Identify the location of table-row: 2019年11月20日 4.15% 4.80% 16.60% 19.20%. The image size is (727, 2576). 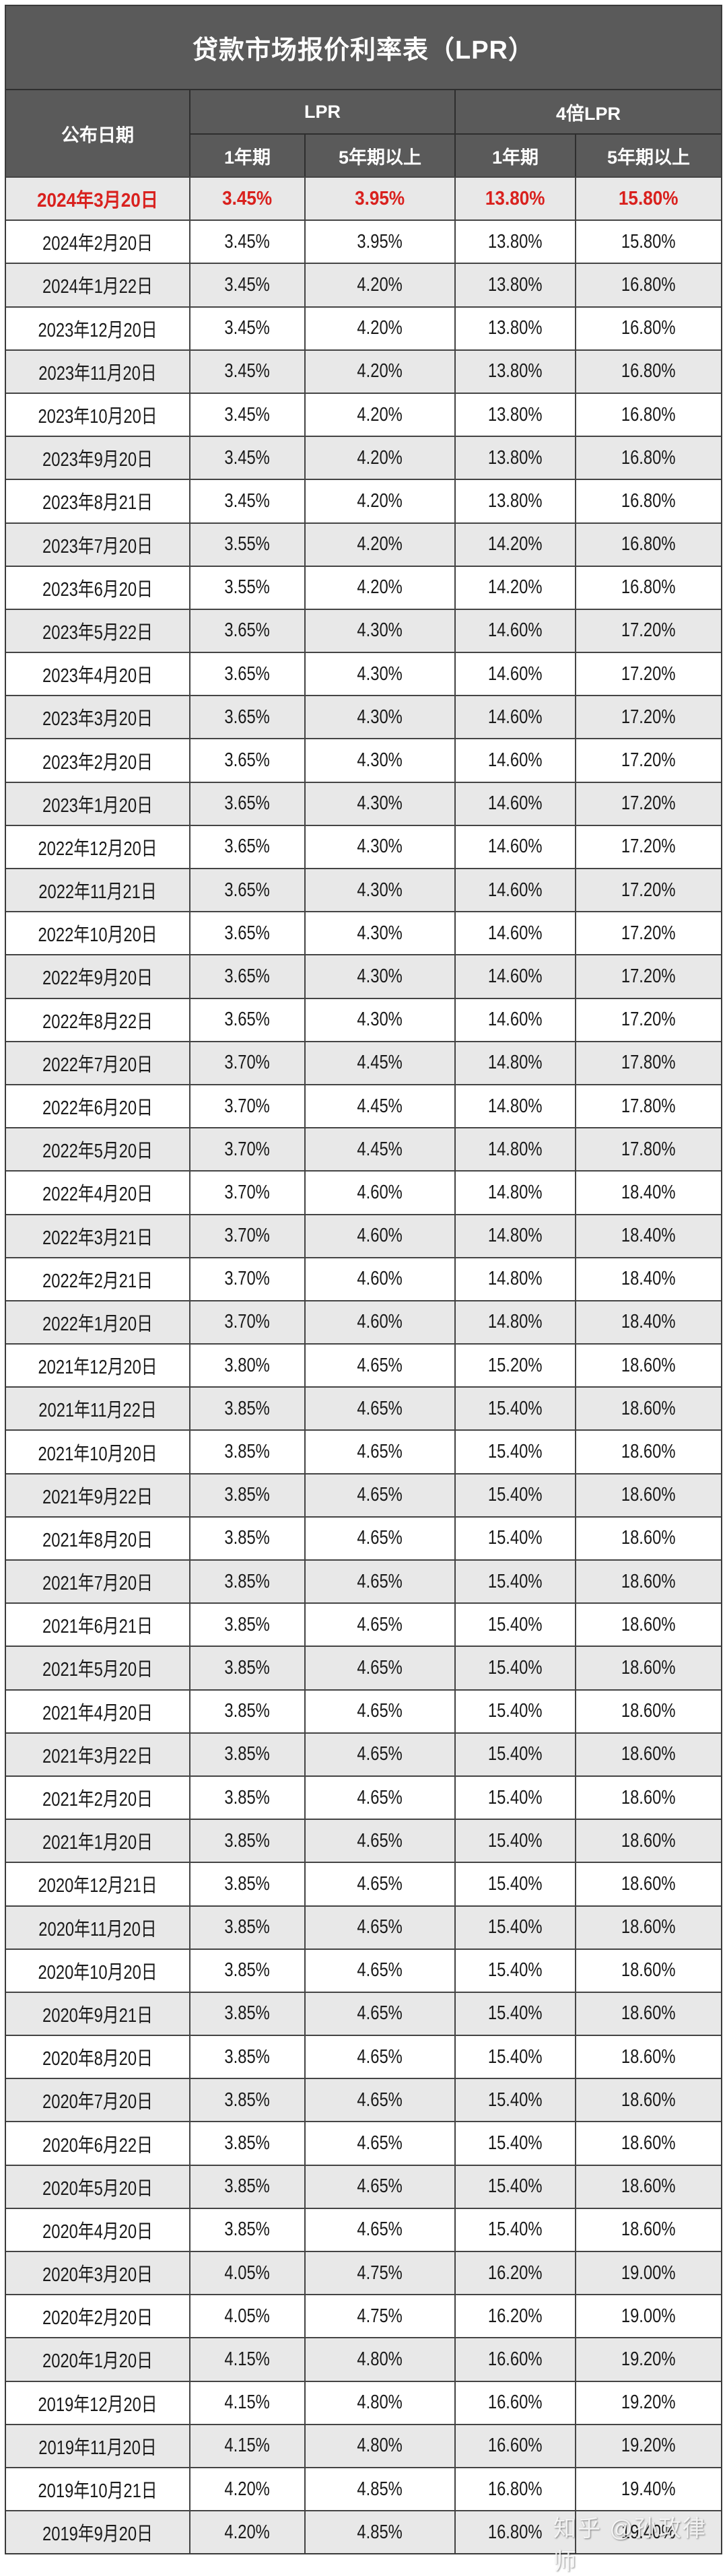
(363, 2445).